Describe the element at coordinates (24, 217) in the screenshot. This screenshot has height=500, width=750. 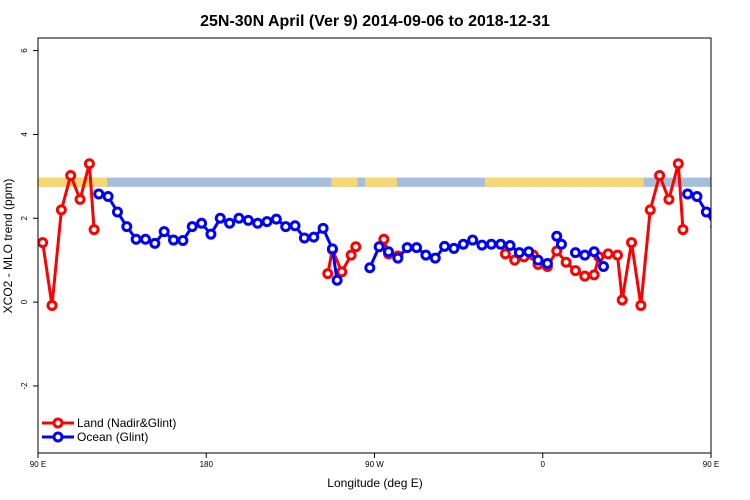
I see `y-tick-label-2: 2` at that location.